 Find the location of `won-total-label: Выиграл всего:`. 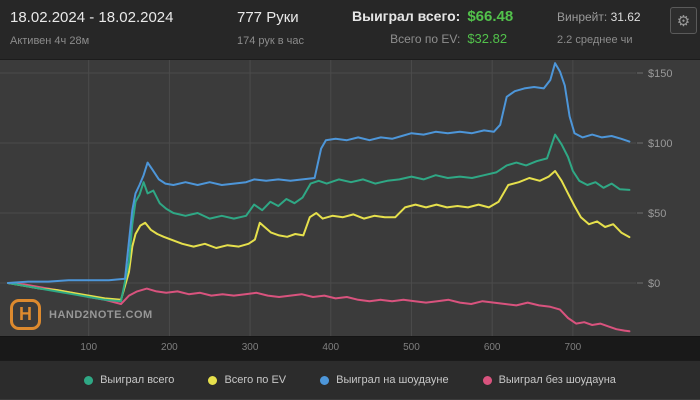

won-total-label: Выиграл всего: is located at coordinates (406, 16).